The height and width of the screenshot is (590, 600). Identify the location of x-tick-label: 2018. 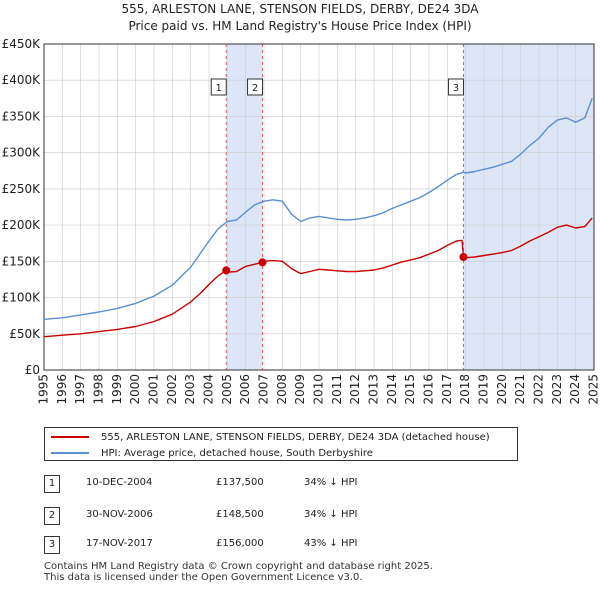
(465, 389).